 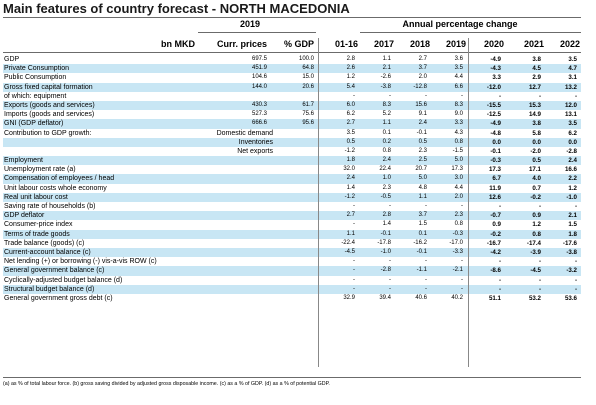 I want to click on cell-period-average: 0.5, so click(x=350, y=141).